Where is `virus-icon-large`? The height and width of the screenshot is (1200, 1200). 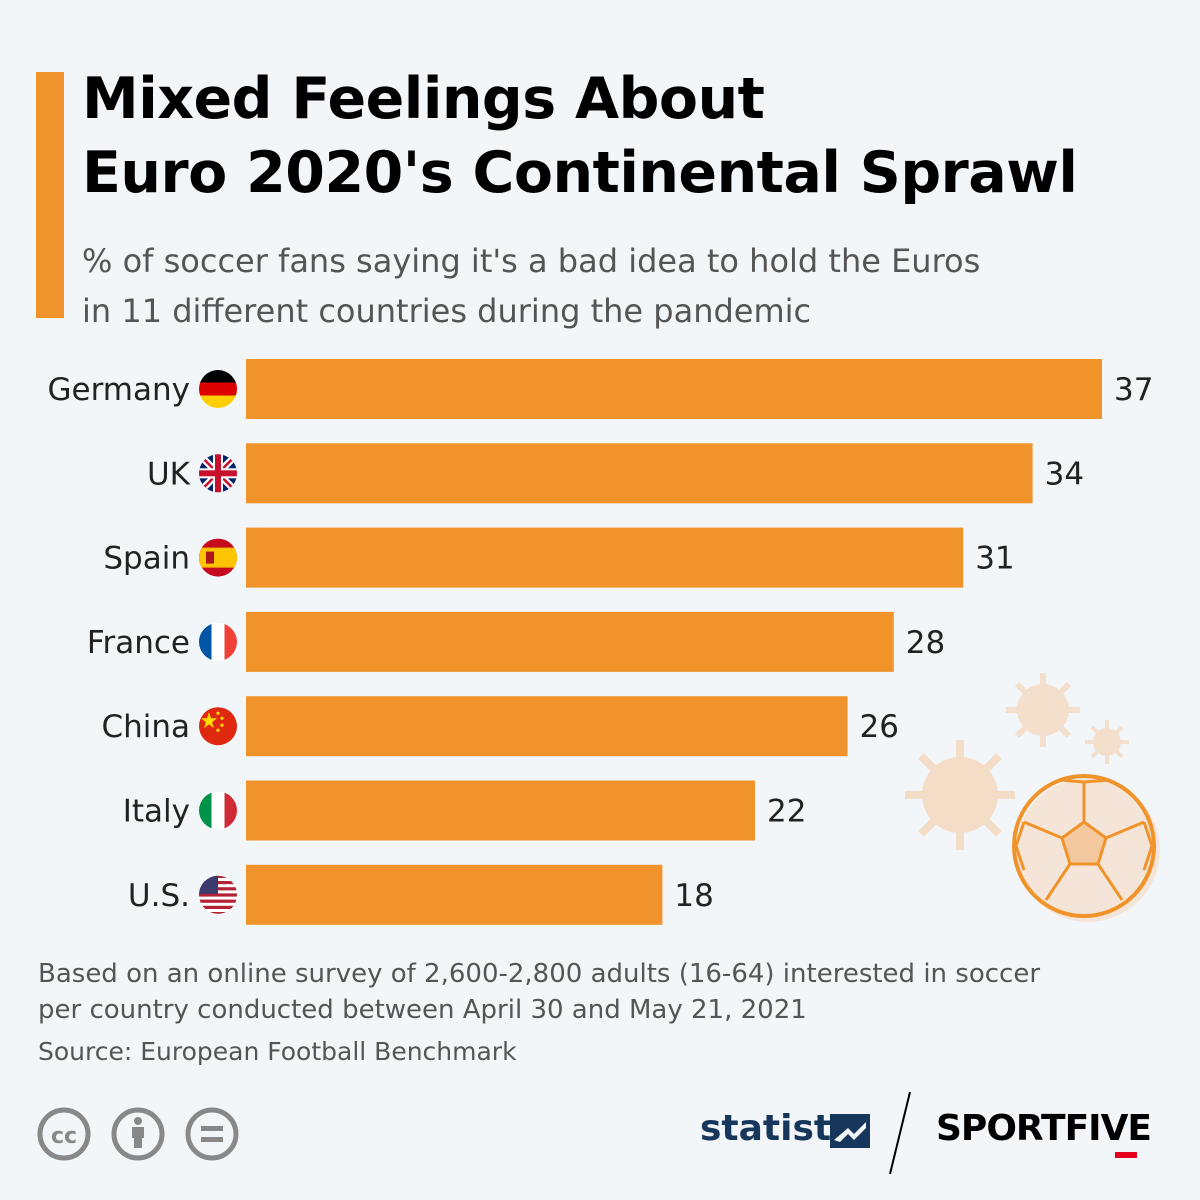 virus-icon-large is located at coordinates (960, 795).